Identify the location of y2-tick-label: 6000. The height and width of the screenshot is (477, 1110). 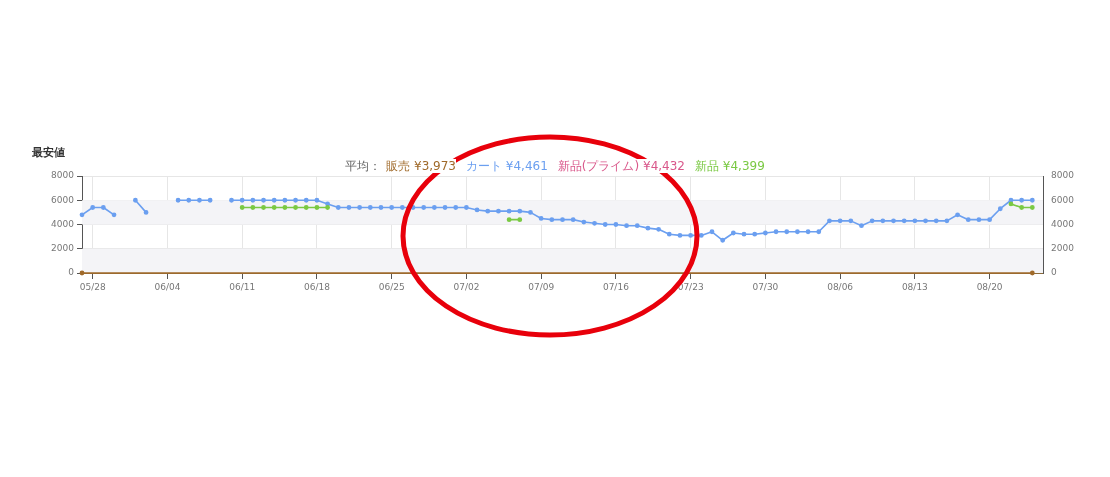
(1063, 199).